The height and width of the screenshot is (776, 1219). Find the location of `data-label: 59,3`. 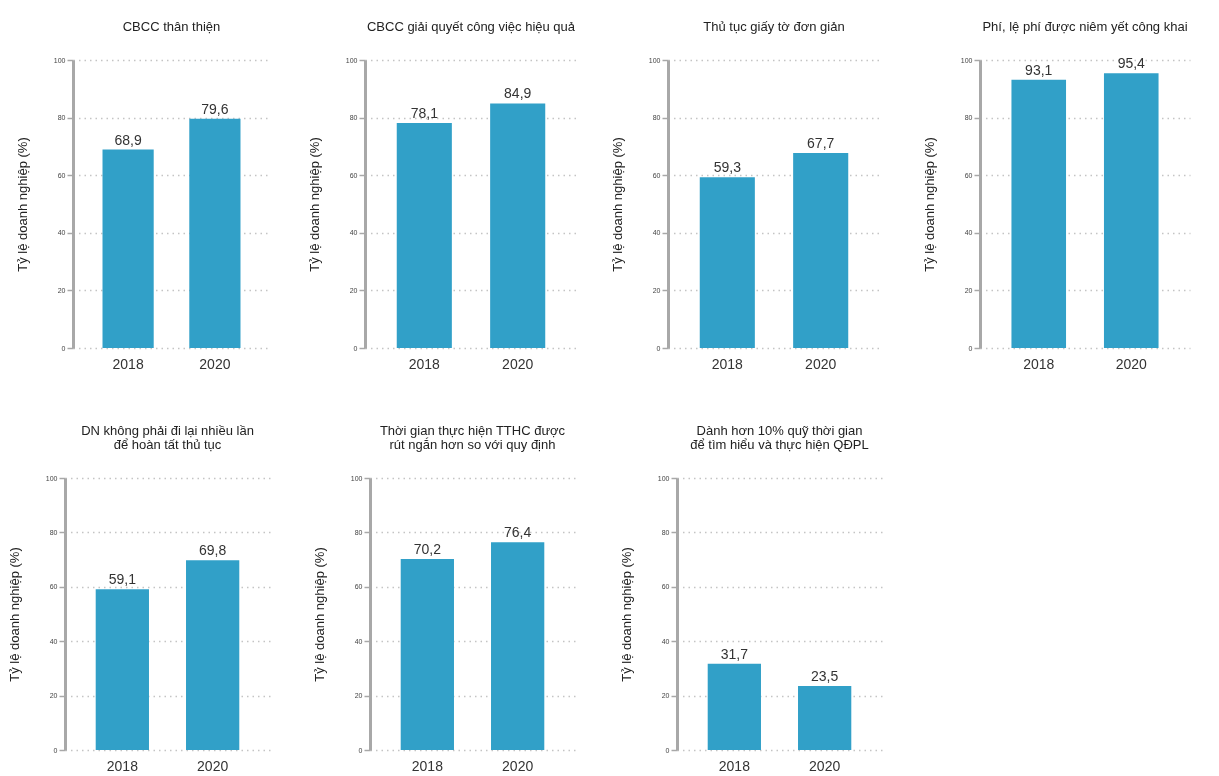

data-label: 59,3 is located at coordinates (727, 167).